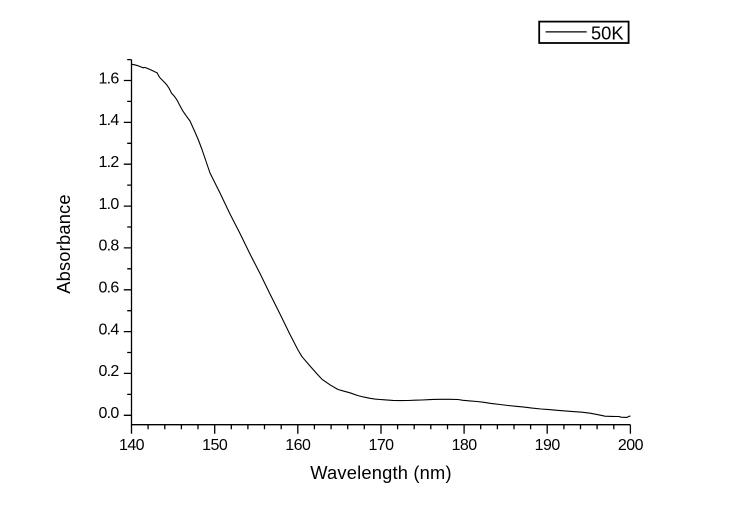 The height and width of the screenshot is (515, 732). Describe the element at coordinates (381, 445) in the screenshot. I see `svg-text: 170` at that location.